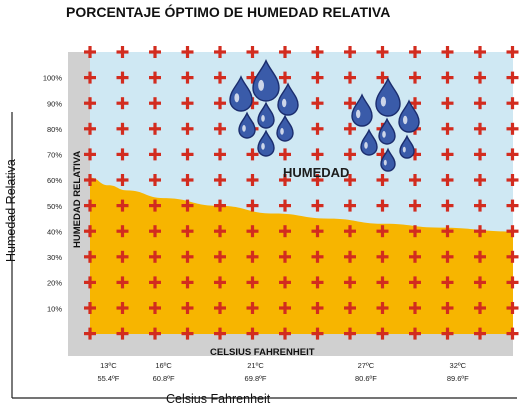 Image resolution: width=525 pixels, height=406 pixels. What do you see at coordinates (366, 378) in the screenshot?
I see `x-tick-label-fahrenheit: 80.6ºF` at bounding box center [366, 378].